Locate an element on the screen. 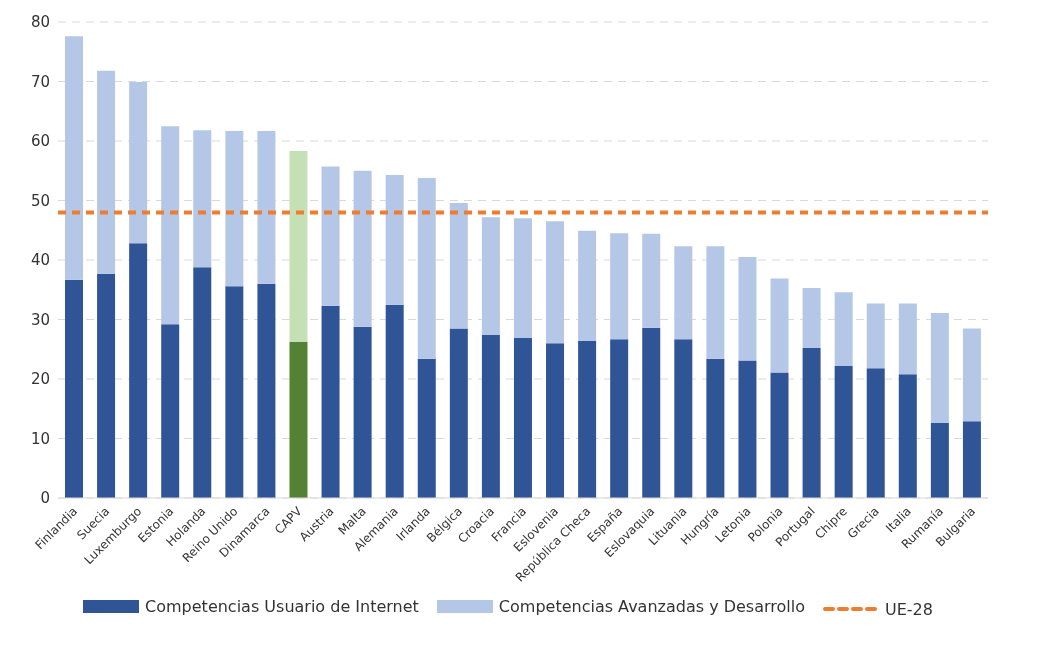  y-tick-label: 40 is located at coordinates (40, 260).